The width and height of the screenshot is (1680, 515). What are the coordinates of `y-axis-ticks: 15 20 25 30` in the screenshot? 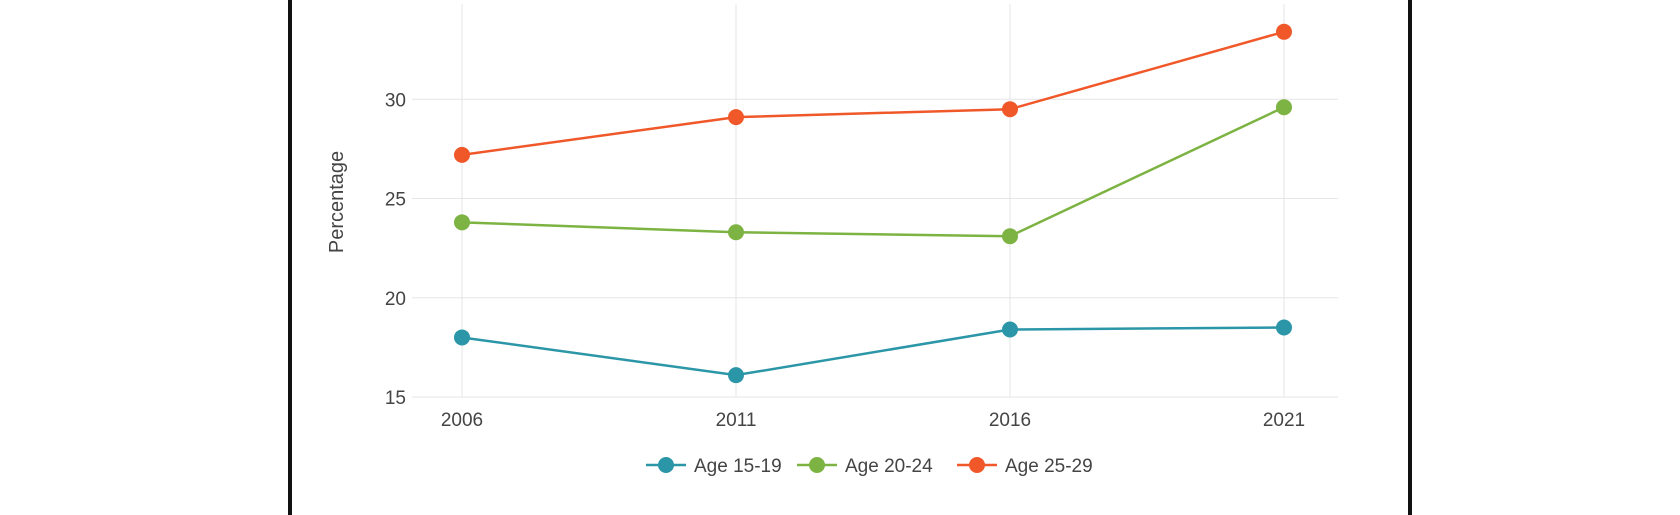 It's located at (395, 249).